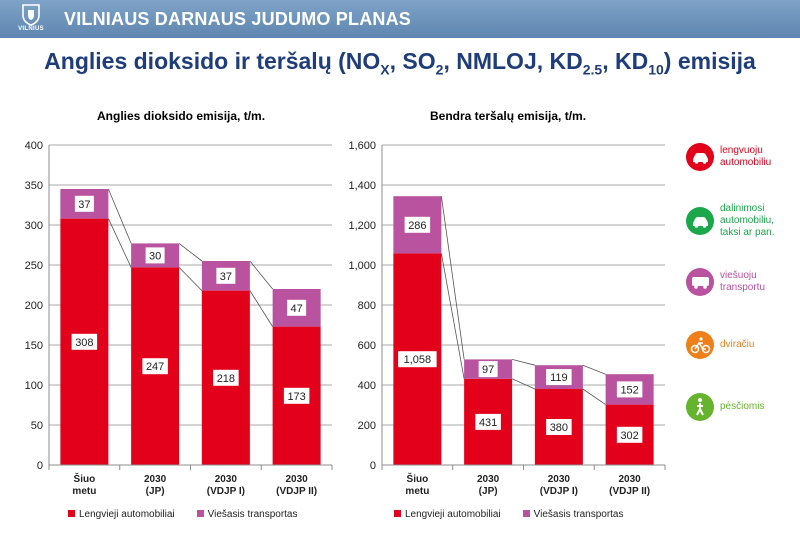  What do you see at coordinates (700, 345) in the screenshot?
I see `bicycle-icon` at bounding box center [700, 345].